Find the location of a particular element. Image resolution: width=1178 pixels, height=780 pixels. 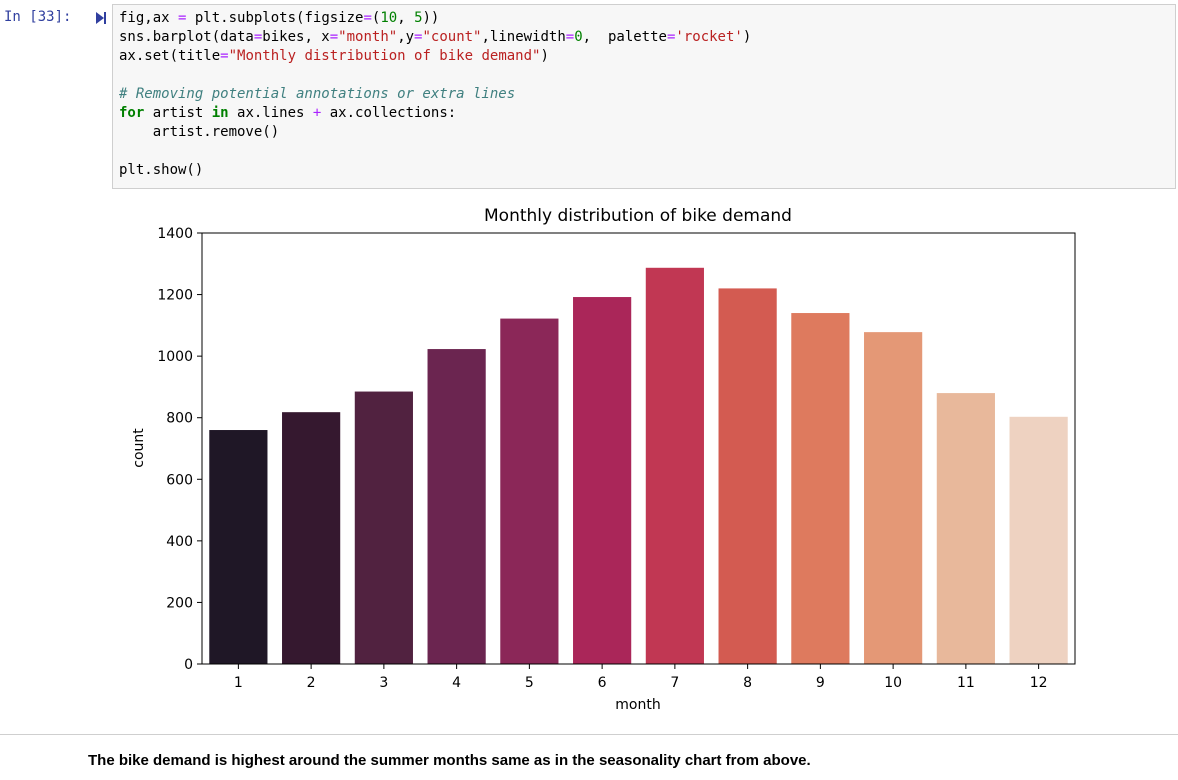

code-token: , is located at coordinates (406, 18).